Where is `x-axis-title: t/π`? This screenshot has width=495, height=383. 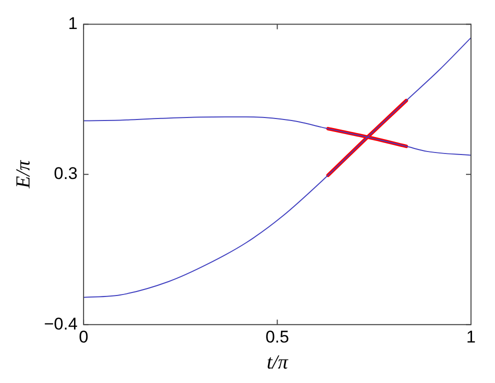
x-axis-title: t/π is located at coordinates (277, 362).